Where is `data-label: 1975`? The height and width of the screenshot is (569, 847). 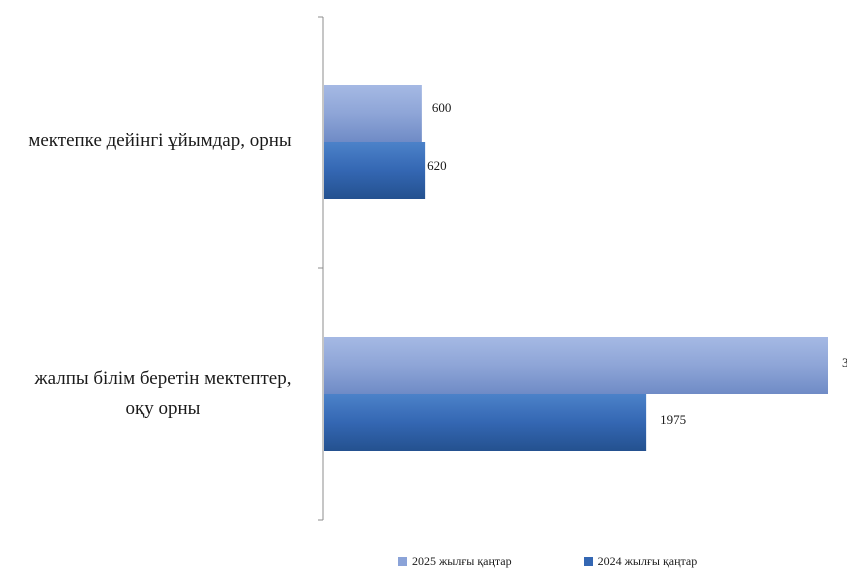
data-label: 1975 is located at coordinates (673, 419).